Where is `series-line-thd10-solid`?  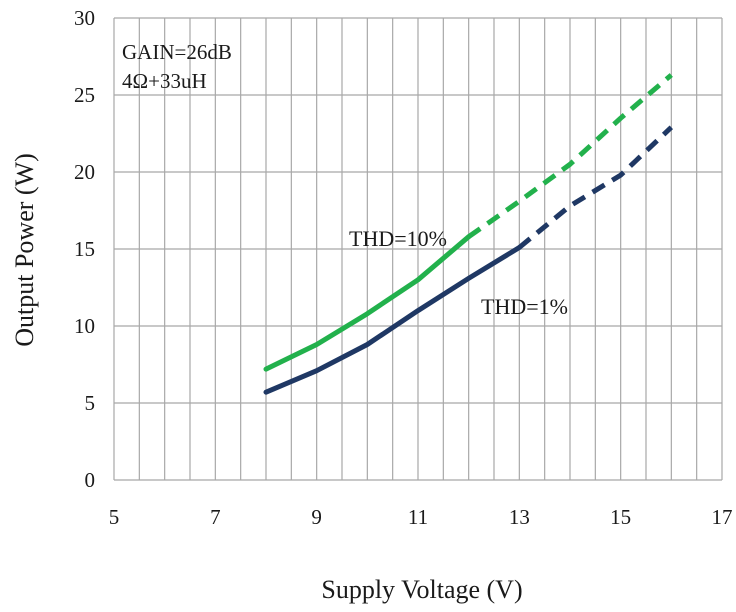 series-line-thd10-solid is located at coordinates (367, 303).